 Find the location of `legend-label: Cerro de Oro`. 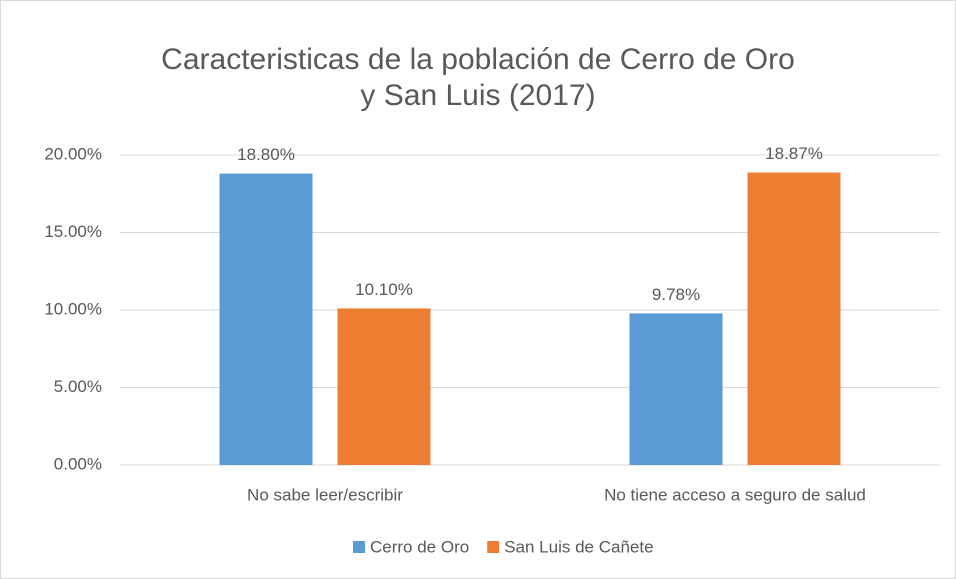

legend-label: Cerro de Oro is located at coordinates (419, 546).